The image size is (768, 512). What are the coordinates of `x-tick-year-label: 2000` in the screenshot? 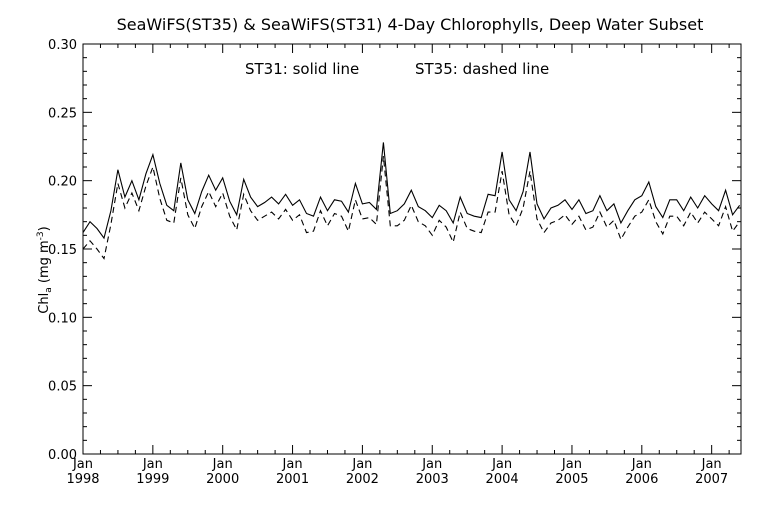 It's located at (222, 479).